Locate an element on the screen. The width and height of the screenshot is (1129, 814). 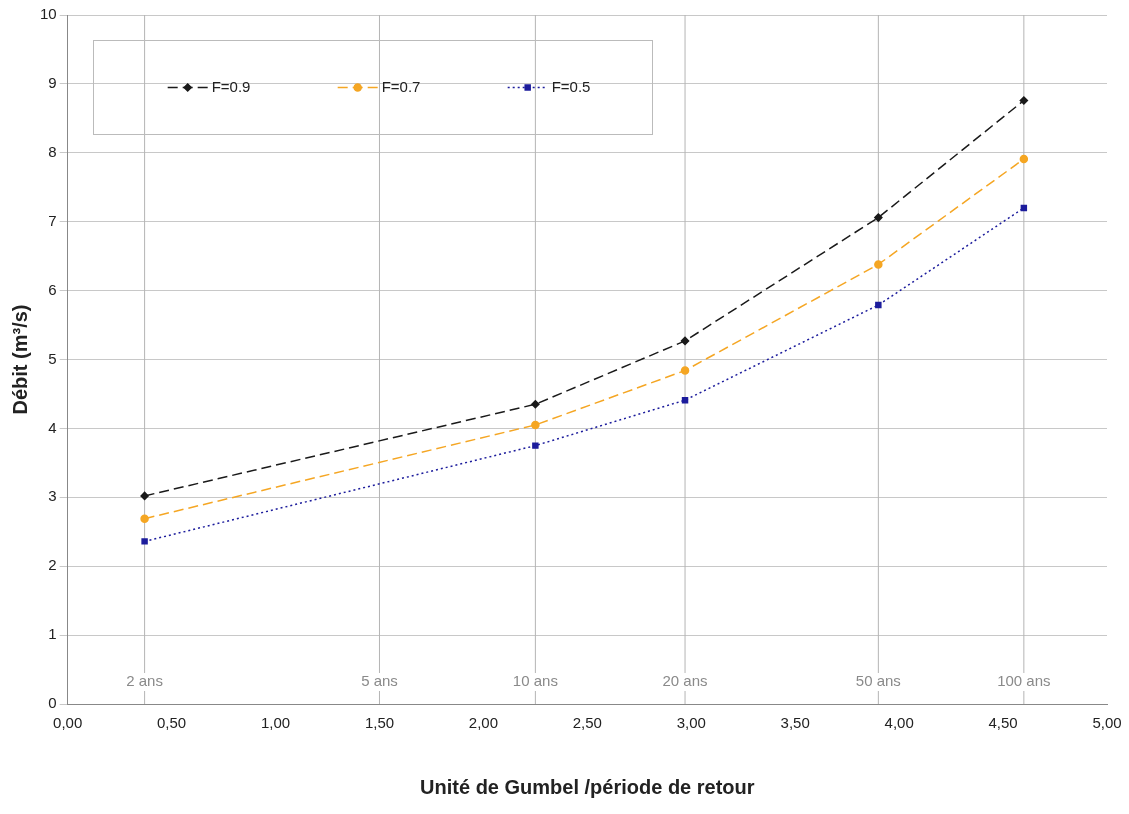
legend-label: F=0.7 is located at coordinates (401, 86).